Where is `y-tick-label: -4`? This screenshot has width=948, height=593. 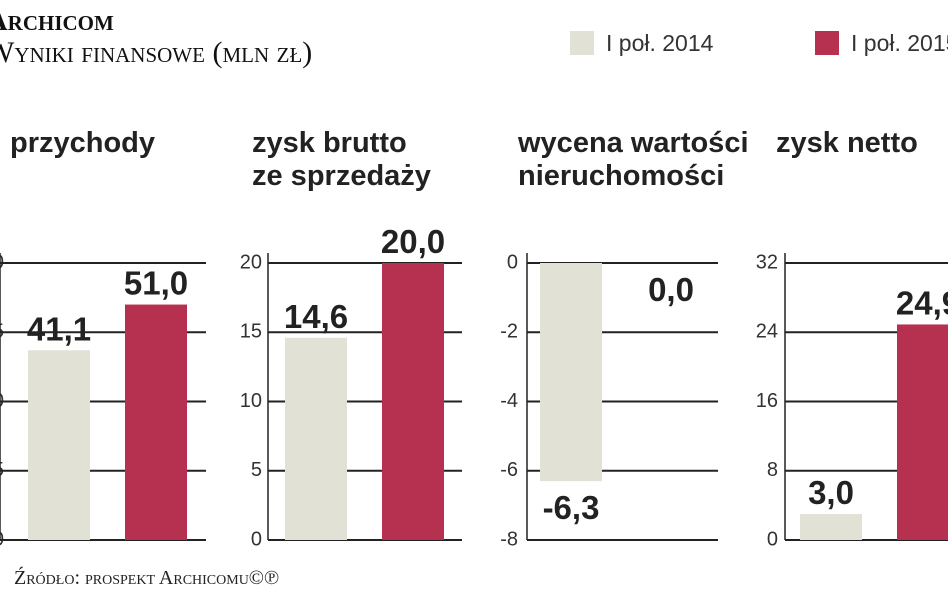 y-tick-label: -4 is located at coordinates (509, 401).